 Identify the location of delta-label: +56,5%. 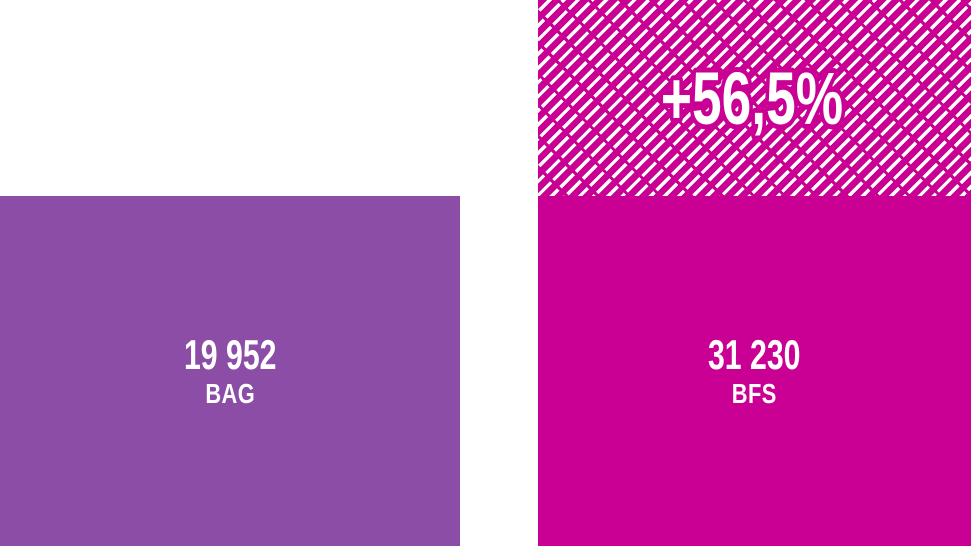
(752, 98).